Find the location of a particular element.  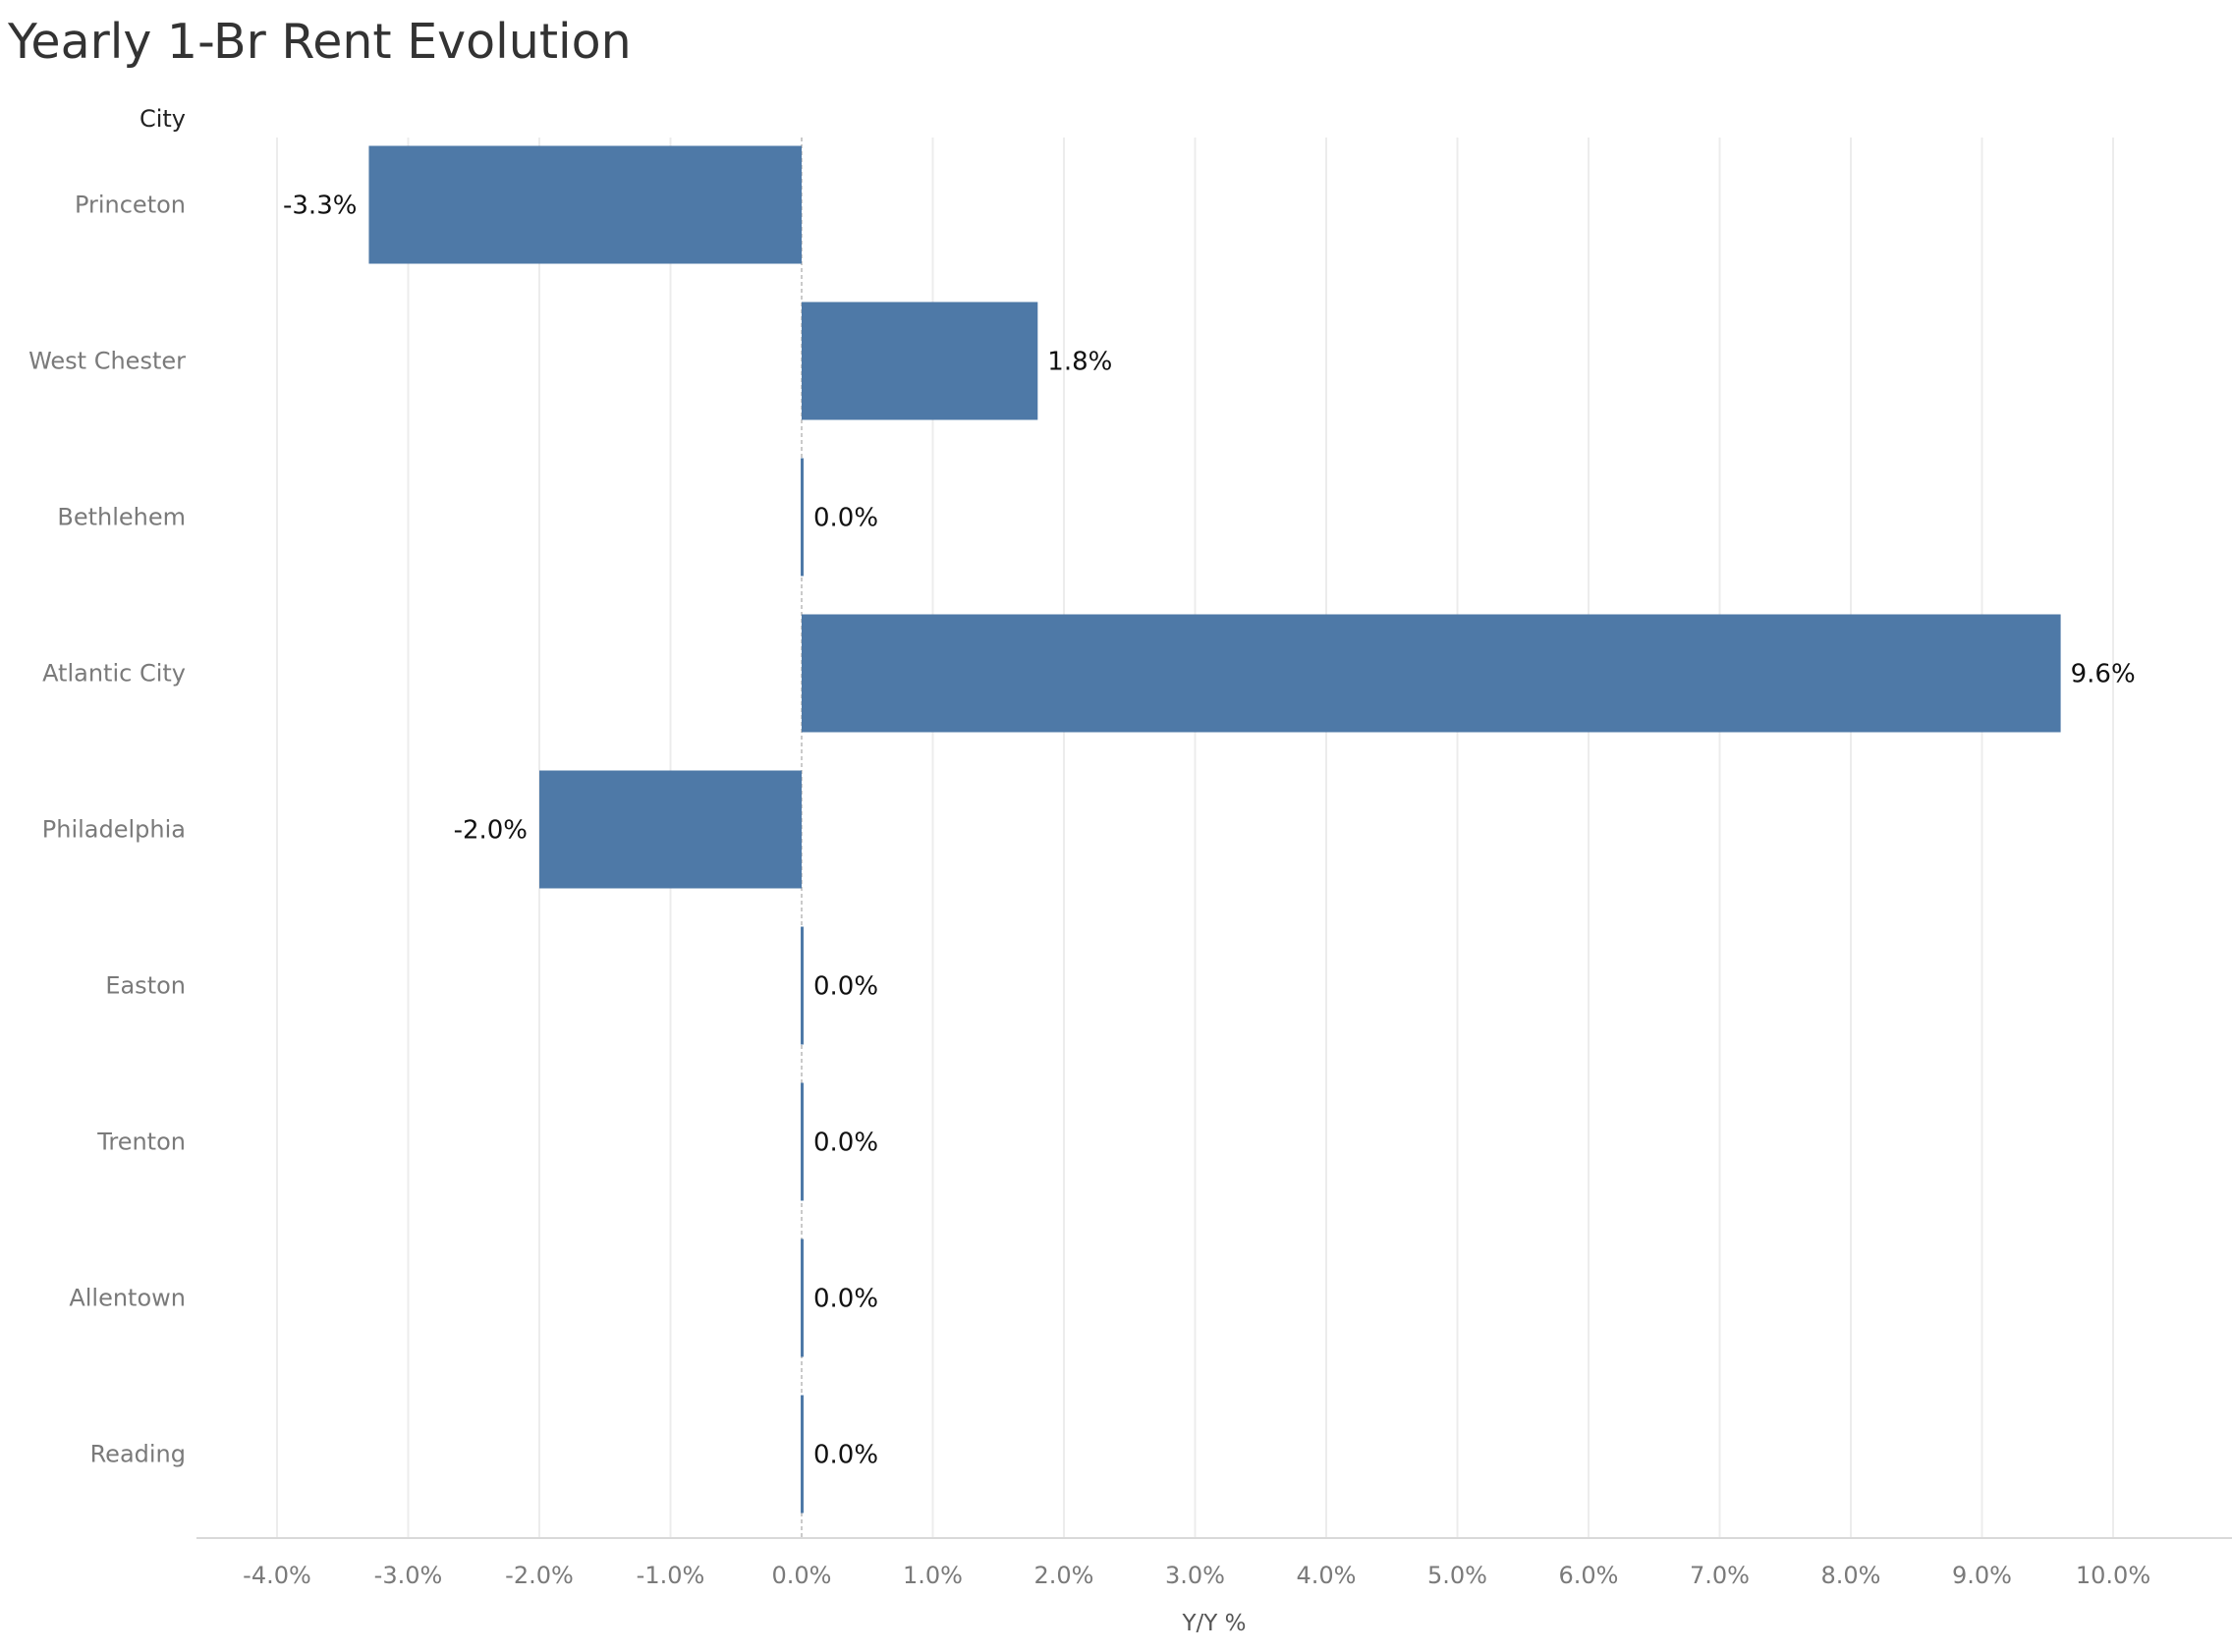

x-tick-label: 5.0% is located at coordinates (1457, 1575).